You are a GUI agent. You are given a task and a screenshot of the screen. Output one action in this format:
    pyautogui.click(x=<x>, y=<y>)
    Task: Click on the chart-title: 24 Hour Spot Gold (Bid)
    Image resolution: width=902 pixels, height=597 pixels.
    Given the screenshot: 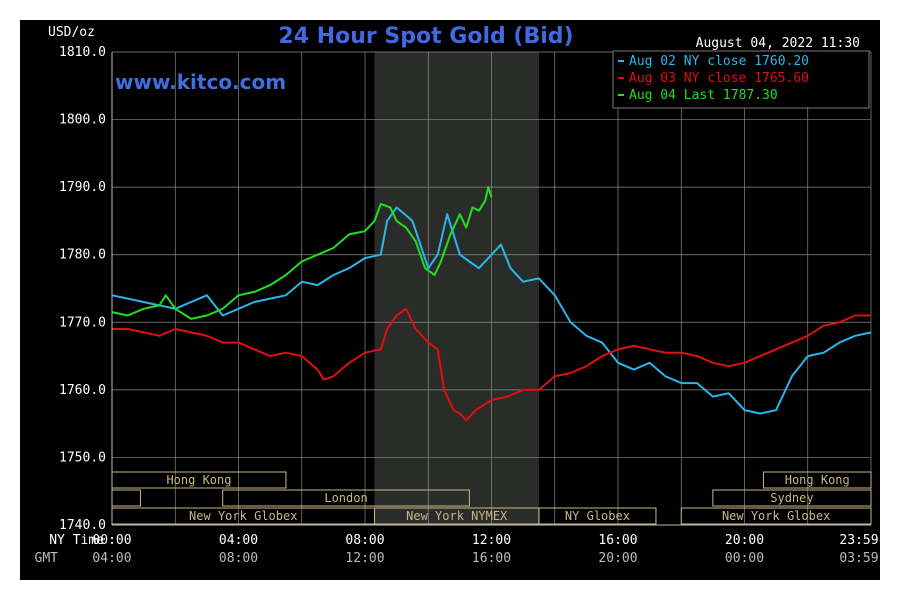 What is the action you would take?
    pyautogui.click(x=425, y=36)
    